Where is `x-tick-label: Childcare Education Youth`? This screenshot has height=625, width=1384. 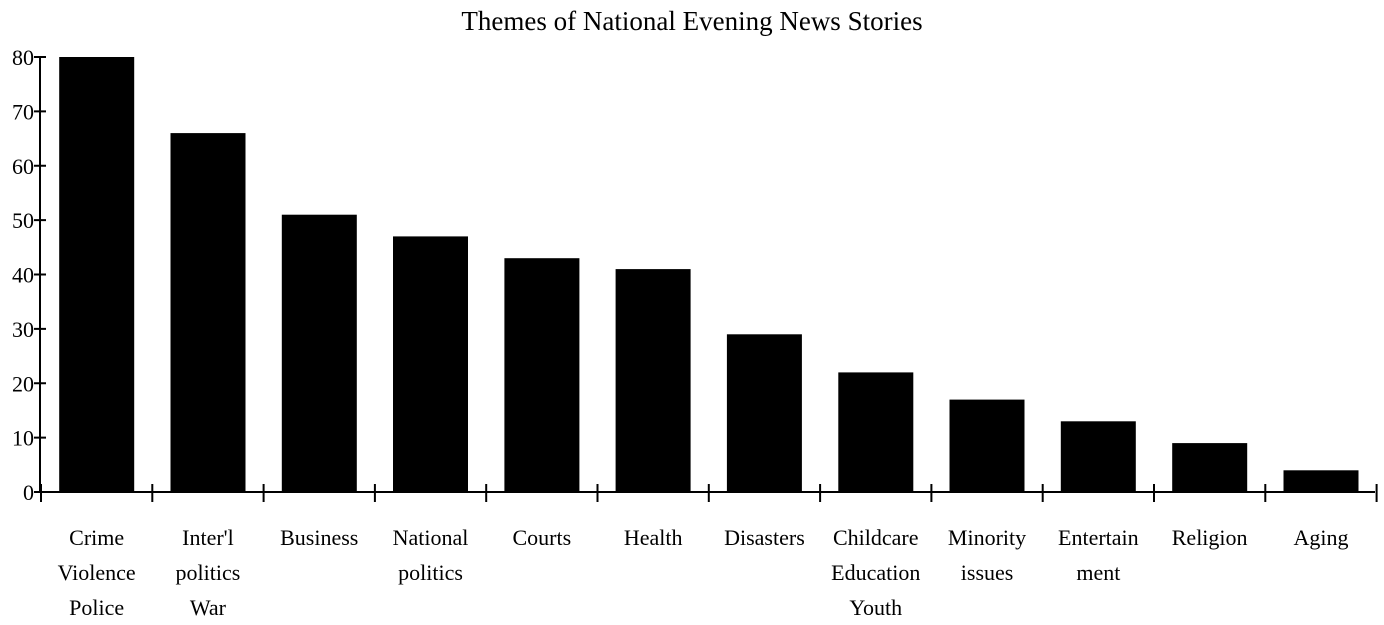
x-tick-label: Childcare Education Youth is located at coordinates (876, 572).